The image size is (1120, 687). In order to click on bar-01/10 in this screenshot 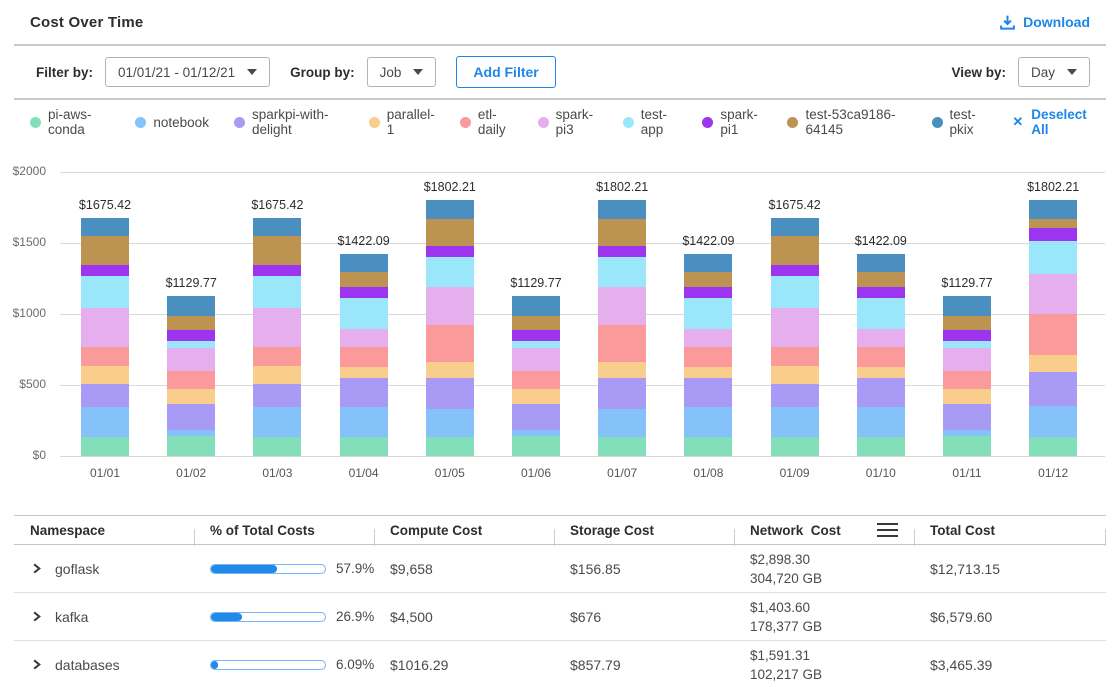, I will do `click(880, 355)`.